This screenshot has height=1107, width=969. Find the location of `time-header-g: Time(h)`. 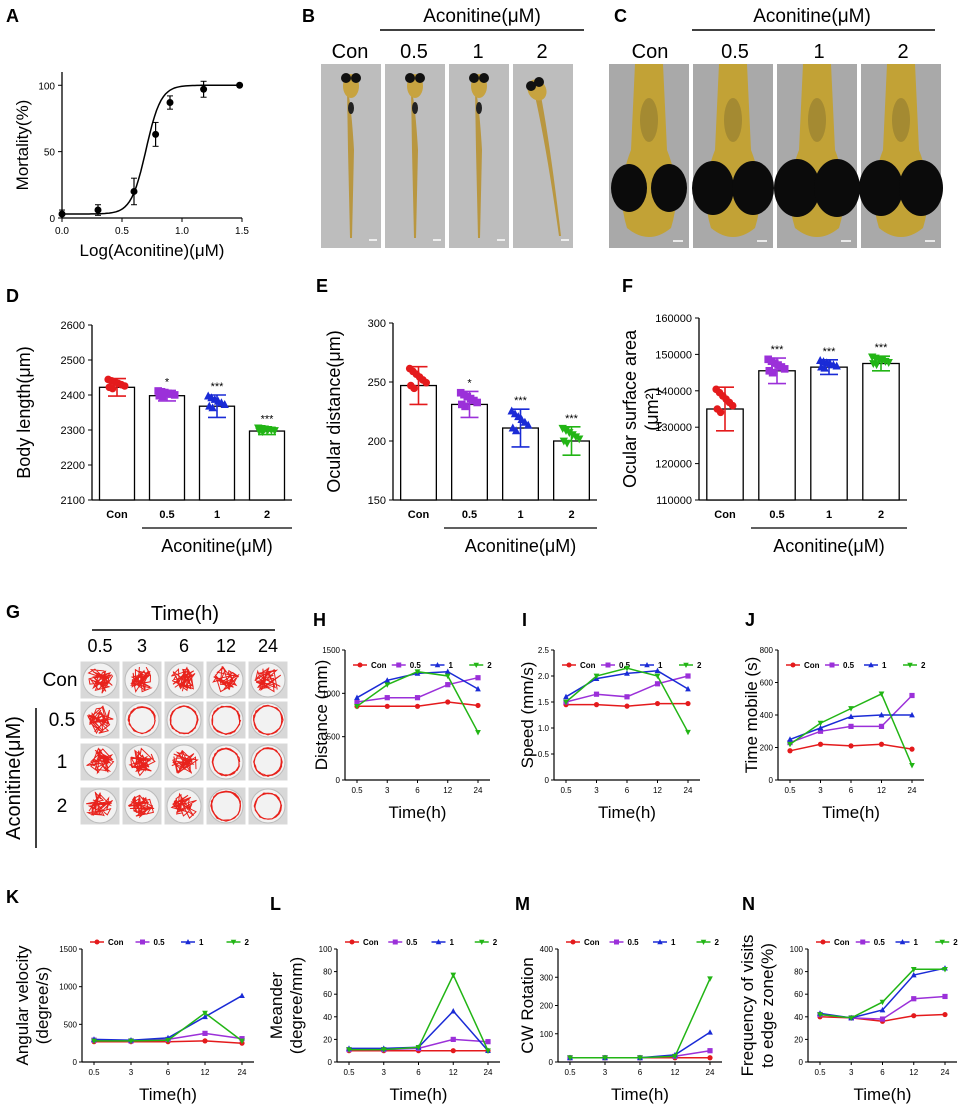

time-header-g: Time(h) is located at coordinates (185, 614).